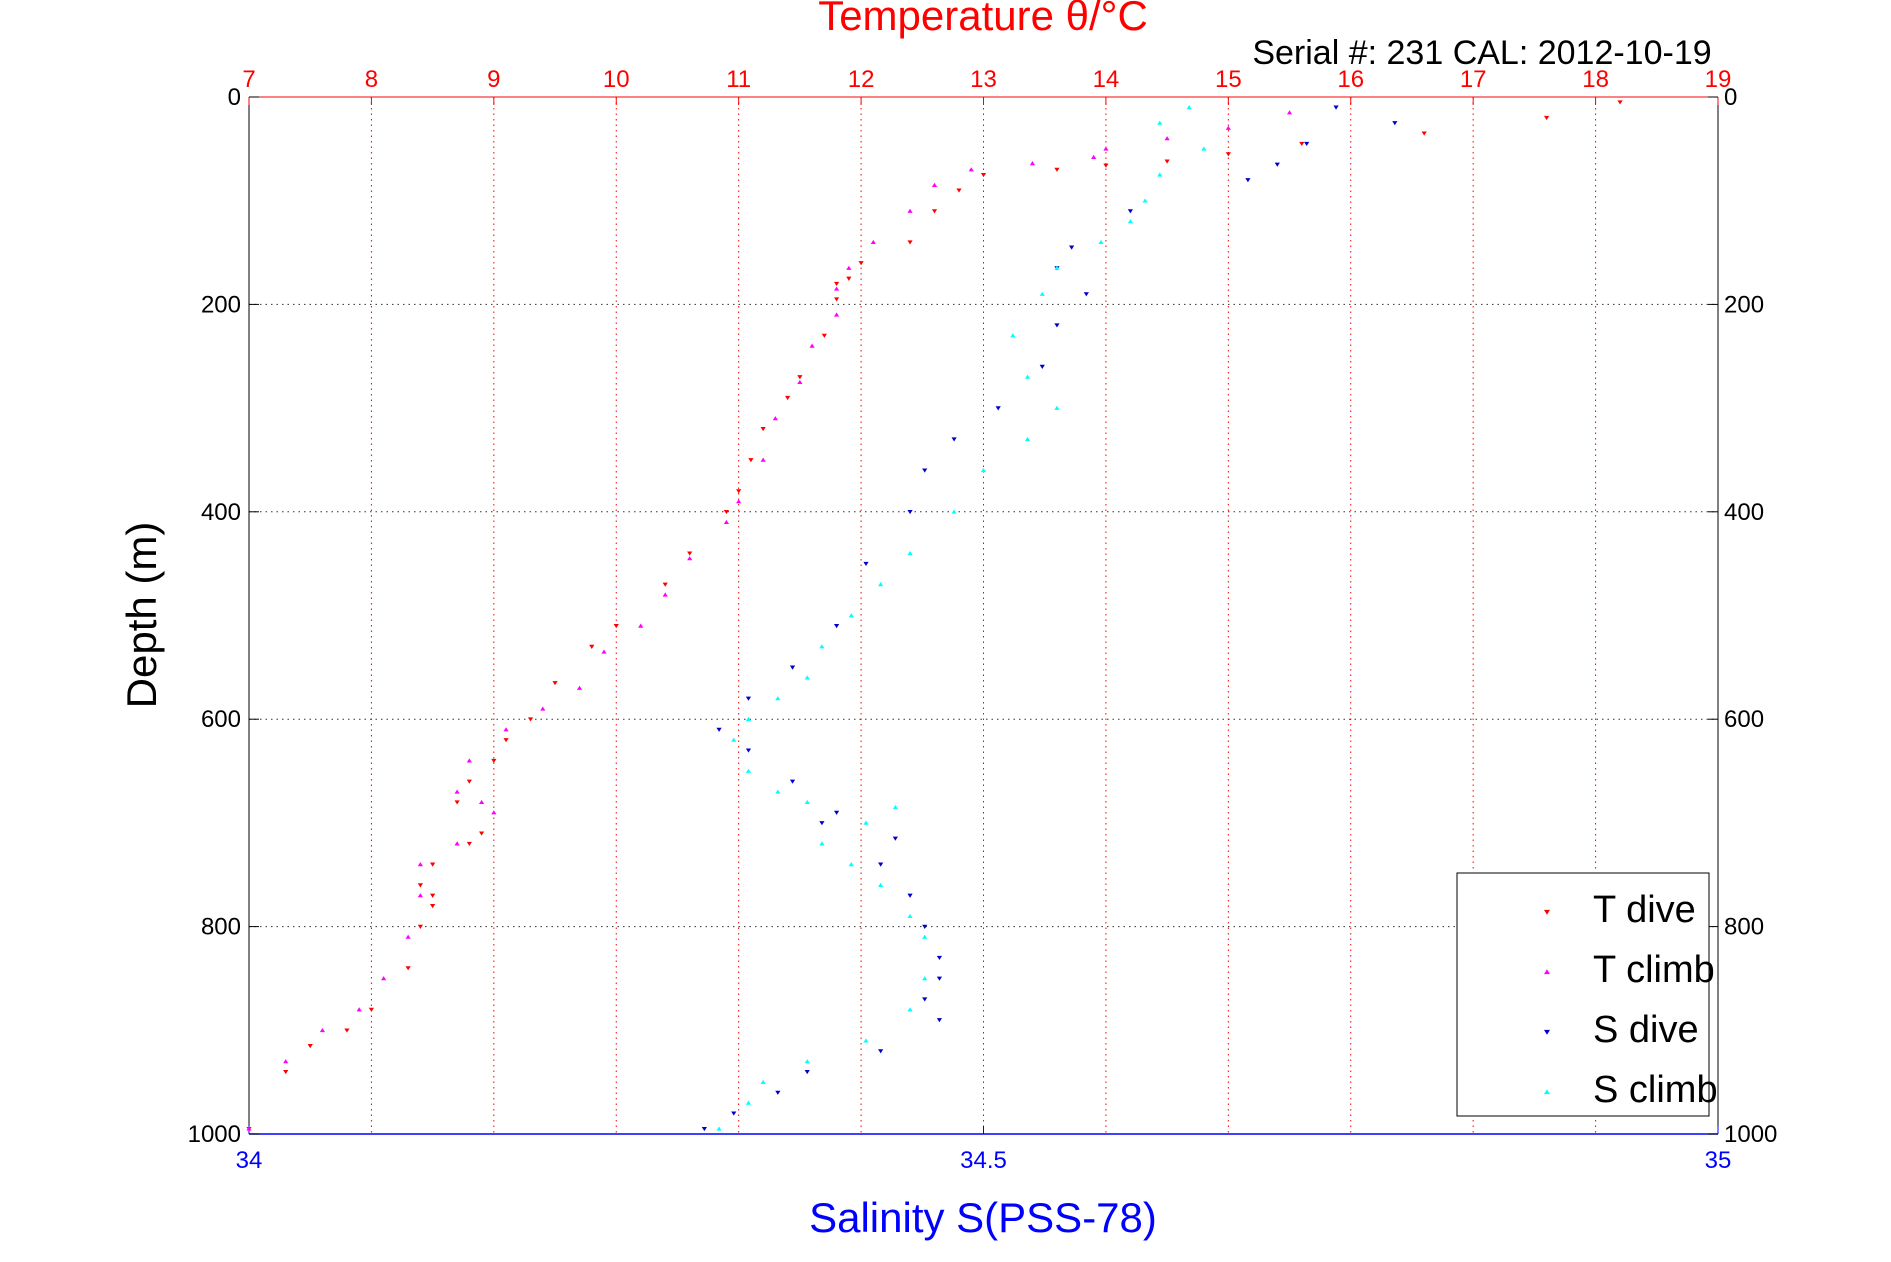  What do you see at coordinates (1718, 79) in the screenshot?
I see `top-tick-label: 19` at bounding box center [1718, 79].